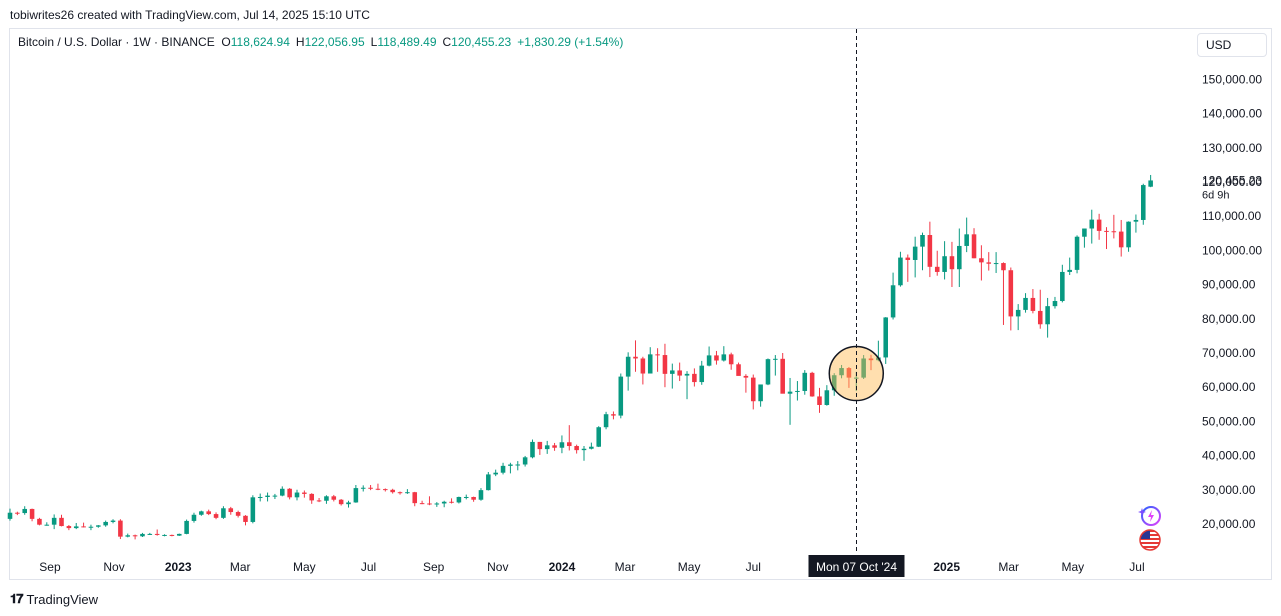 The image size is (1281, 616). Describe the element at coordinates (1232, 180) in the screenshot. I see `last-price-label: 120,455.23` at that location.